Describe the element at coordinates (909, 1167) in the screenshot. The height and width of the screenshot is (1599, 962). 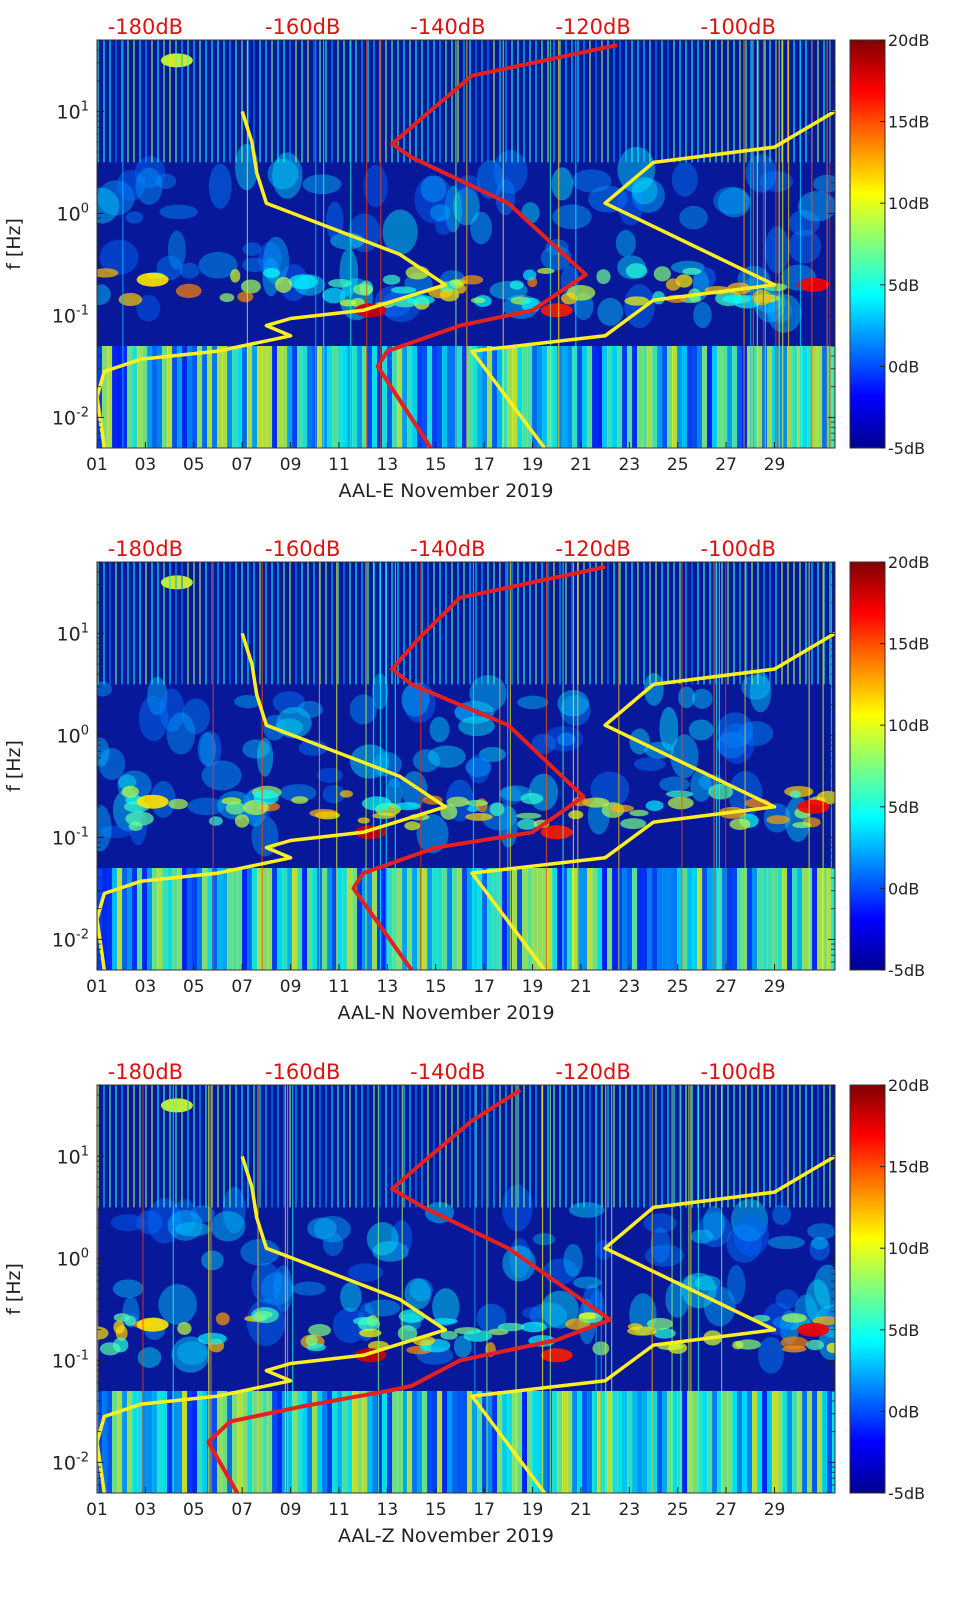
I see `colorbar-tick-label: 15dB` at that location.